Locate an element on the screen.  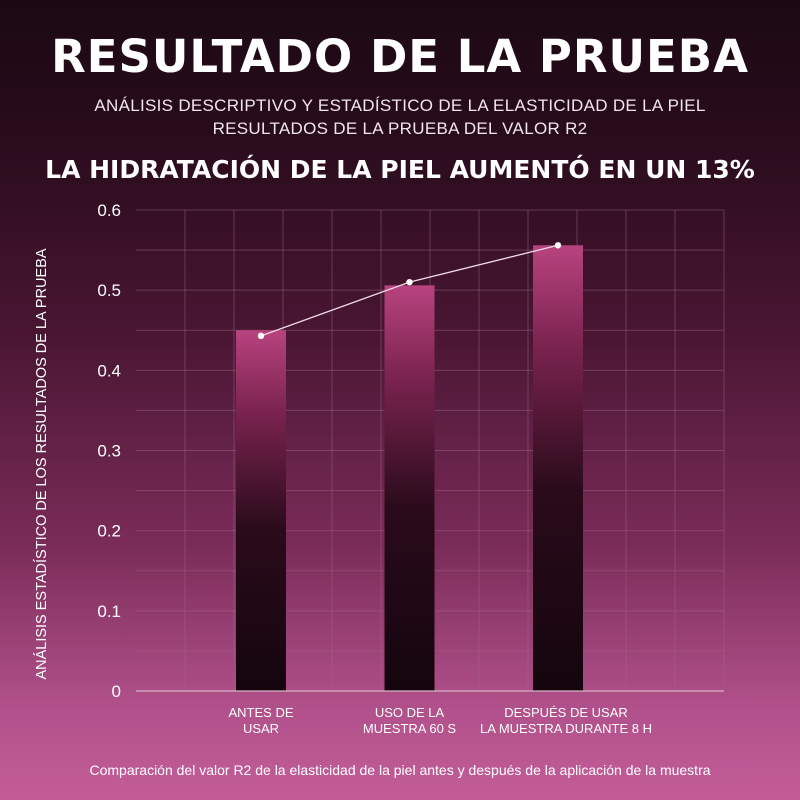
x-category-label: DESPUÉS DE USAR is located at coordinates (566, 712).